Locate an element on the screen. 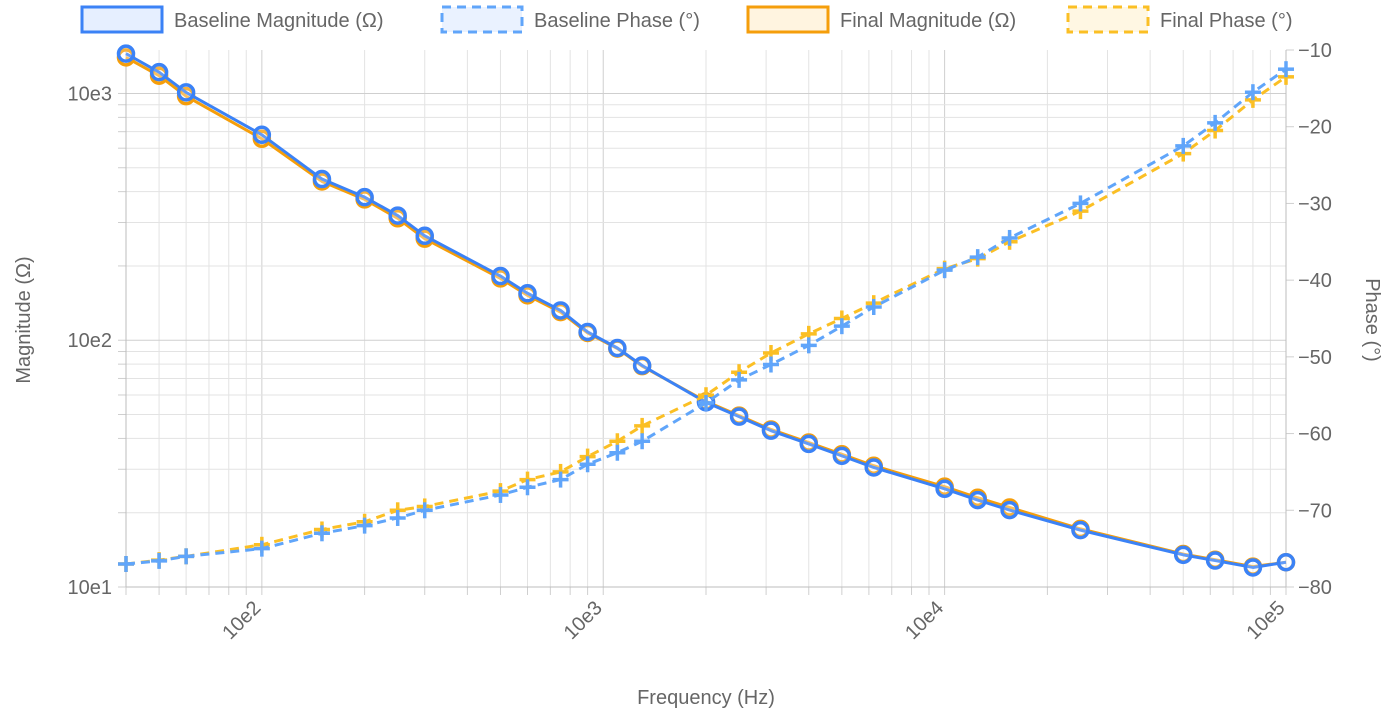  legend-label: Baseline Phase (°) is located at coordinates (617, 21).